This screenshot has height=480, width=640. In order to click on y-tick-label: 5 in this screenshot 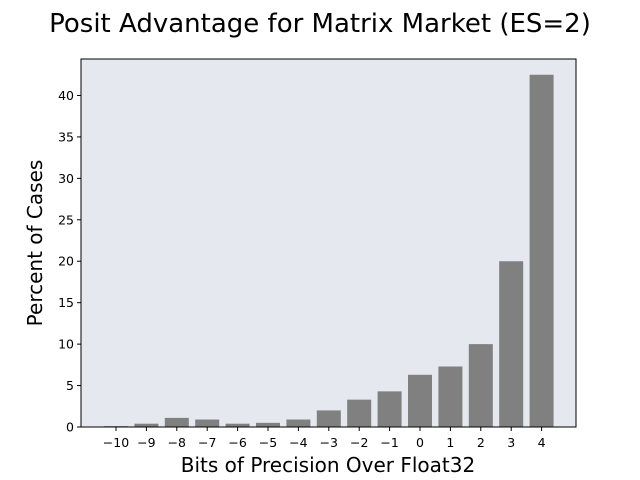, I will do `click(70, 385)`.